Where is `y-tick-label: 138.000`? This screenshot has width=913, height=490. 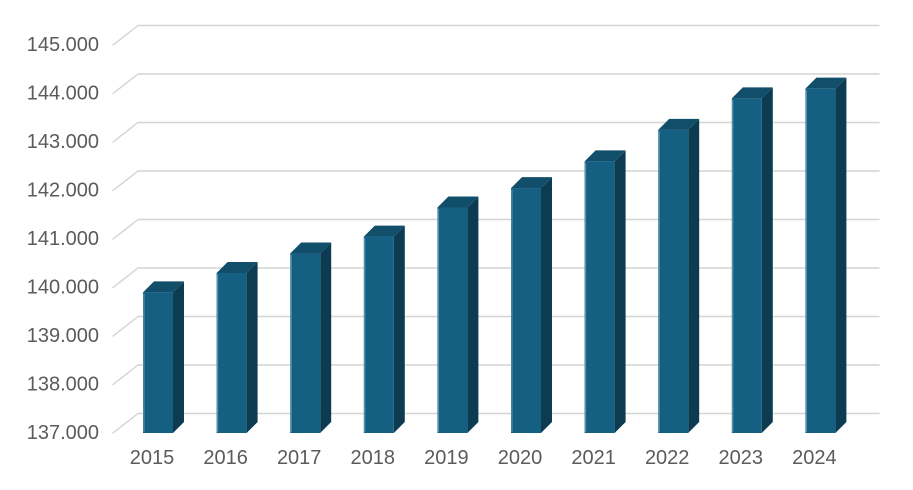
y-tick-label: 138.000 is located at coordinates (63, 385).